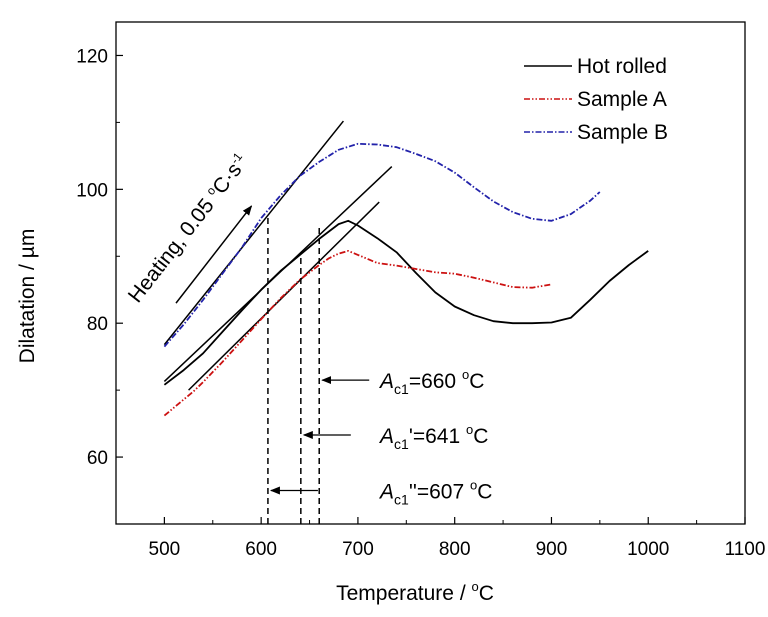  What do you see at coordinates (173, 248) in the screenshot?
I see `heating-label-text: Heating, 0.05` at bounding box center [173, 248].